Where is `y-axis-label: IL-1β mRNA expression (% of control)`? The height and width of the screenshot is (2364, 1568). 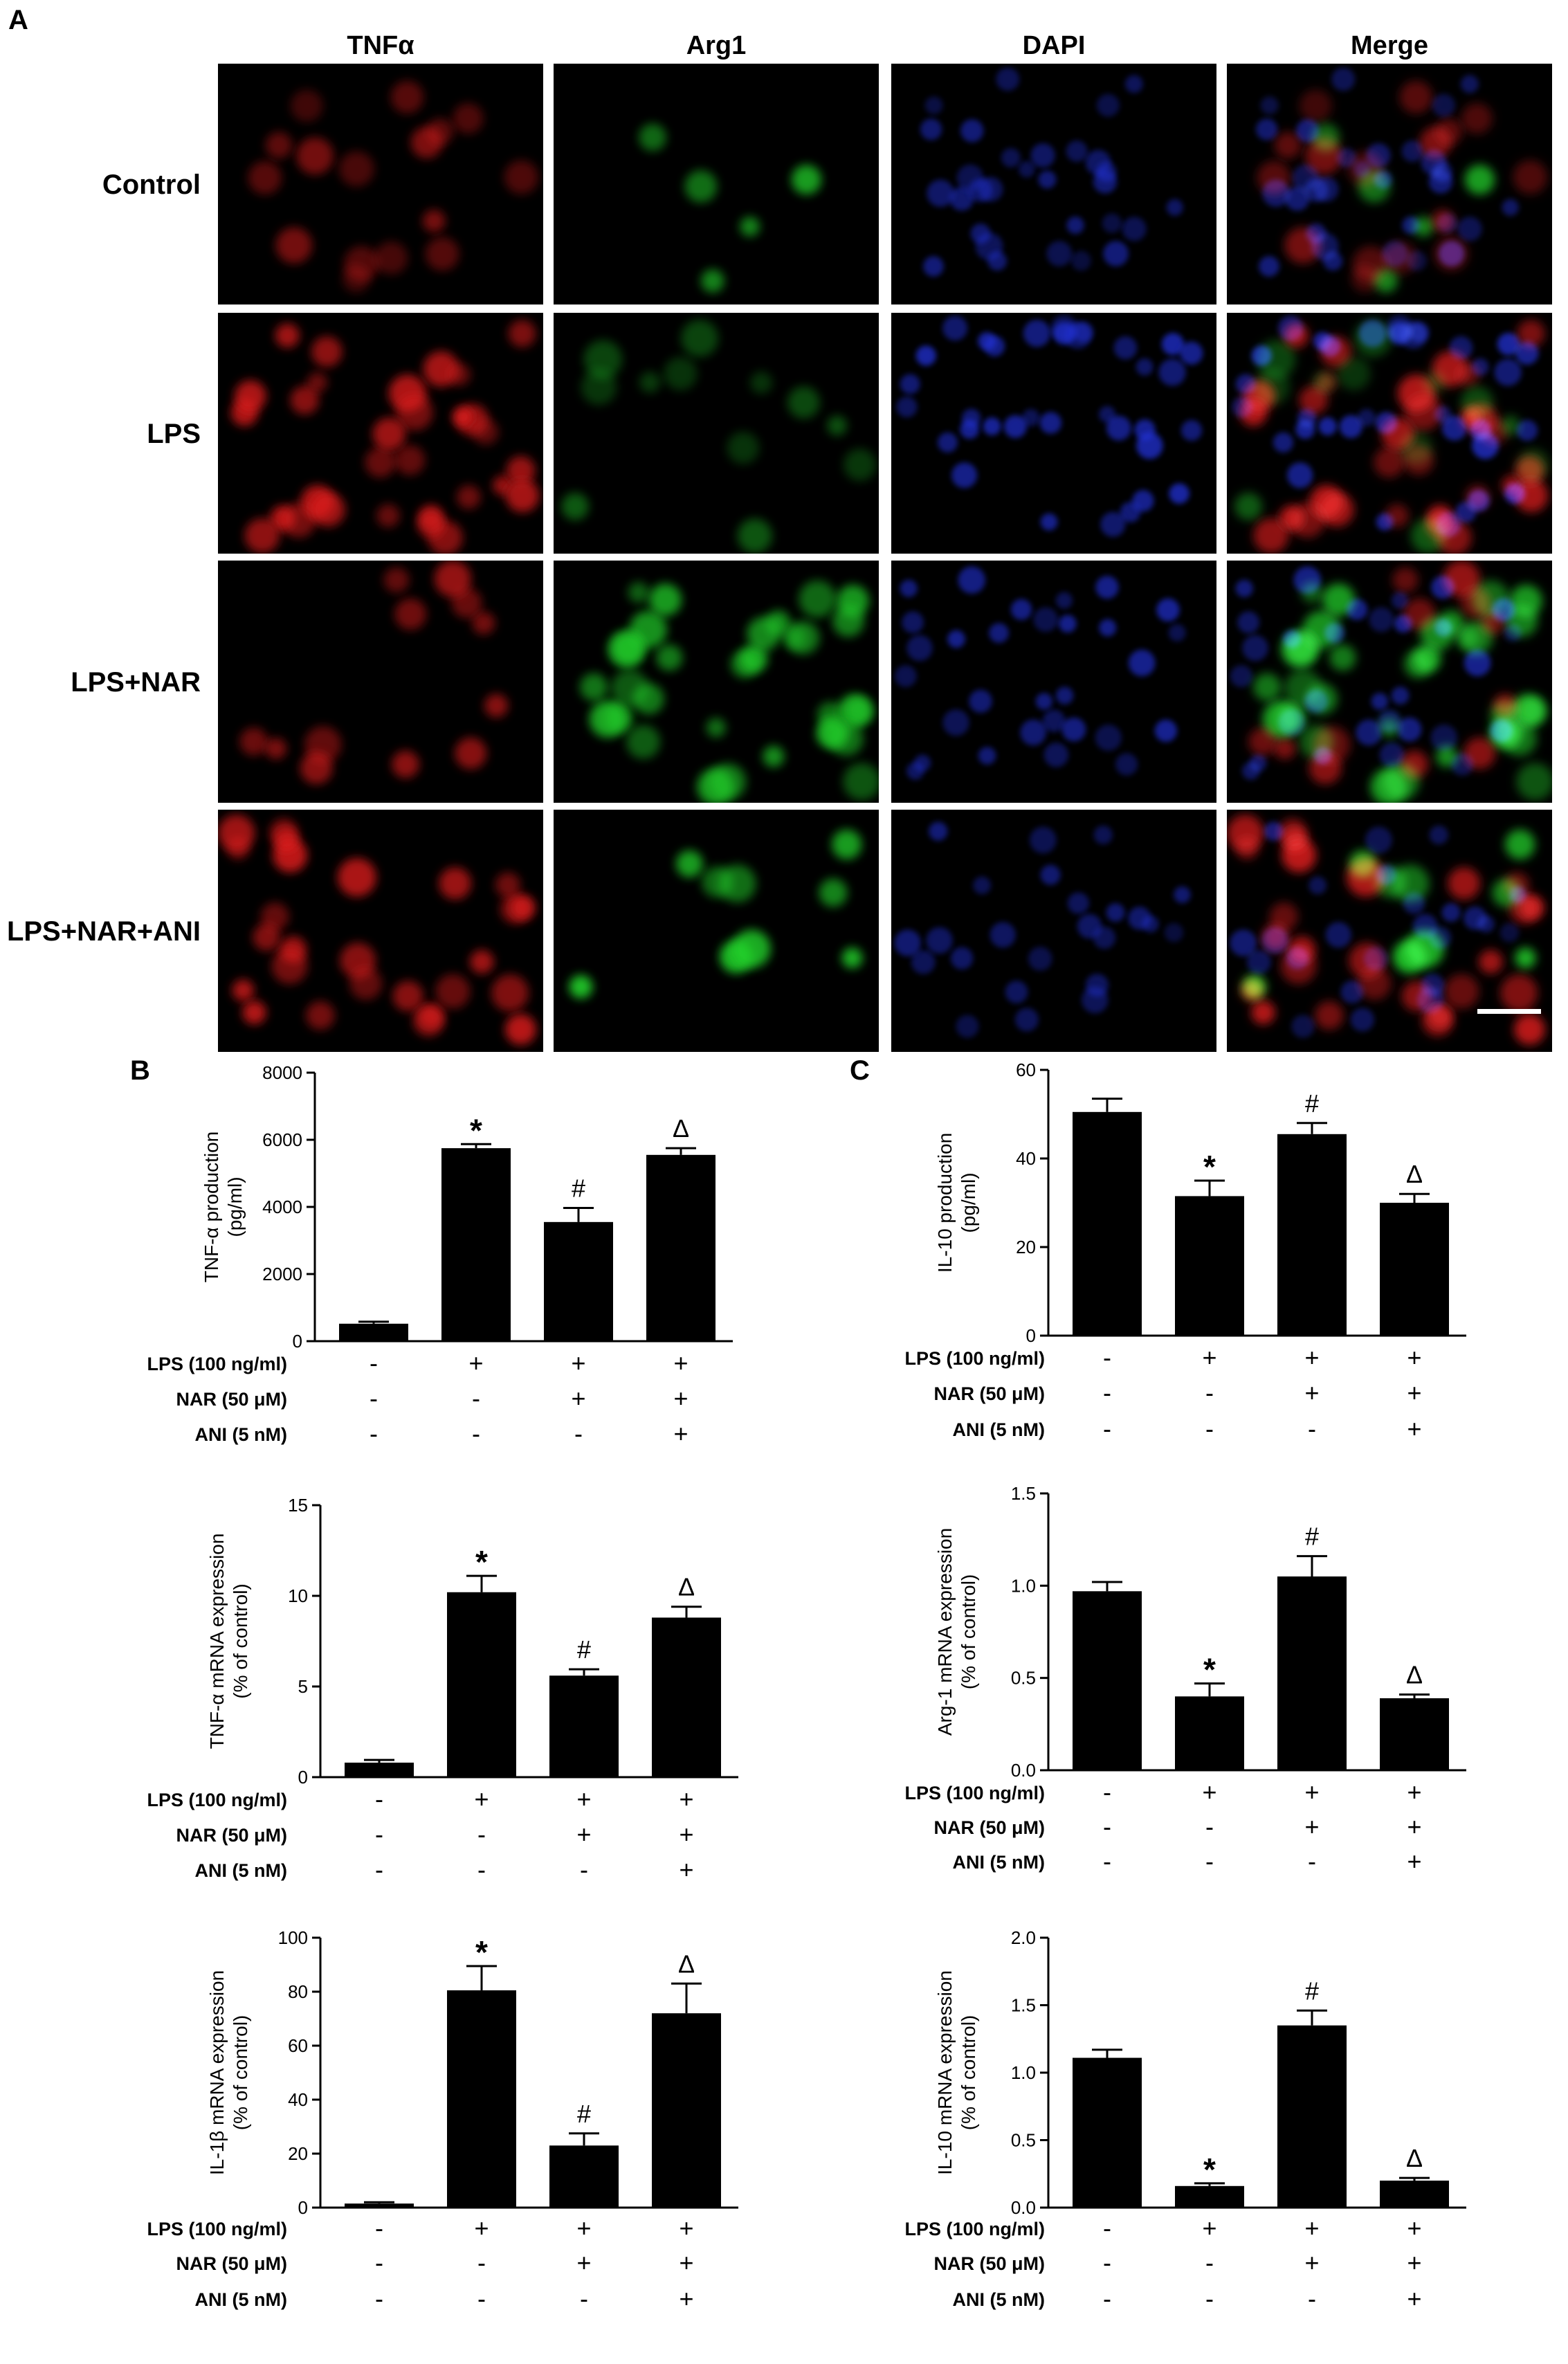
y-axis-label: IL-1β mRNA expression (% of control) is located at coordinates (228, 2072).